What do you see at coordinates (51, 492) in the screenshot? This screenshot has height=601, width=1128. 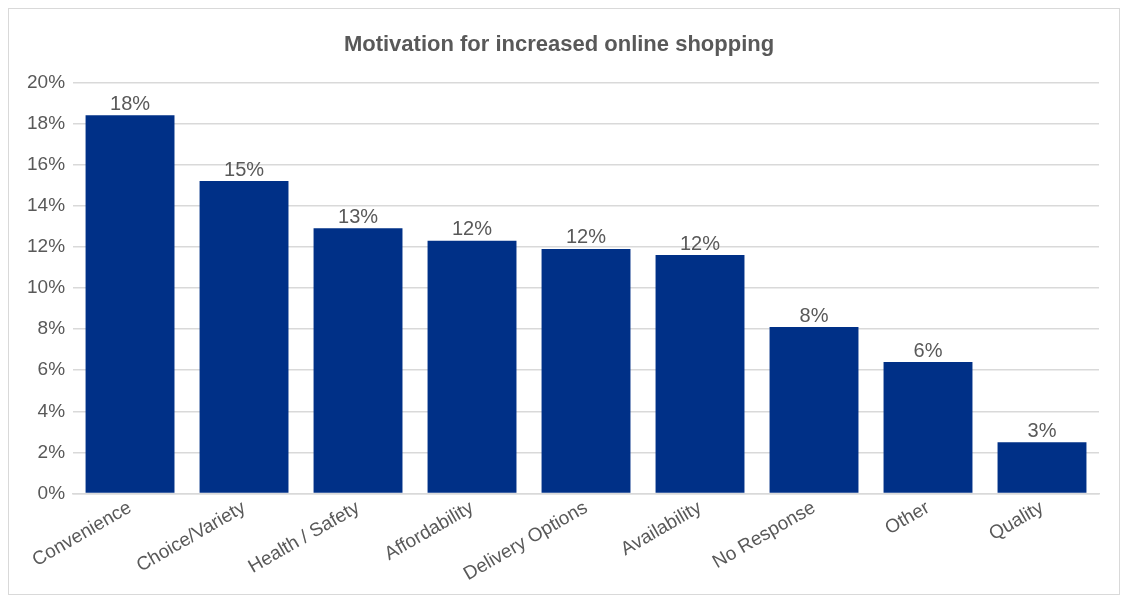 I see `y-tick-label: 0%` at bounding box center [51, 492].